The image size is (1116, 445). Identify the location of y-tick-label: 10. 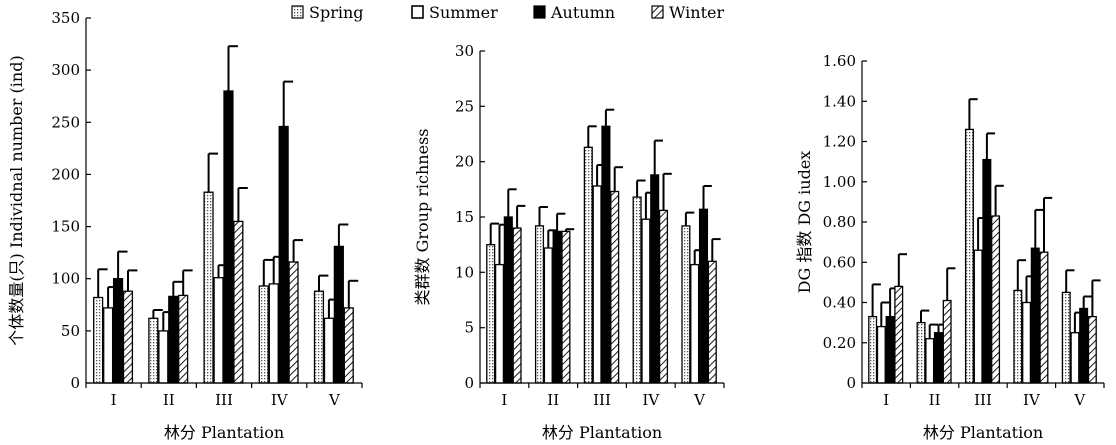
(464, 272).